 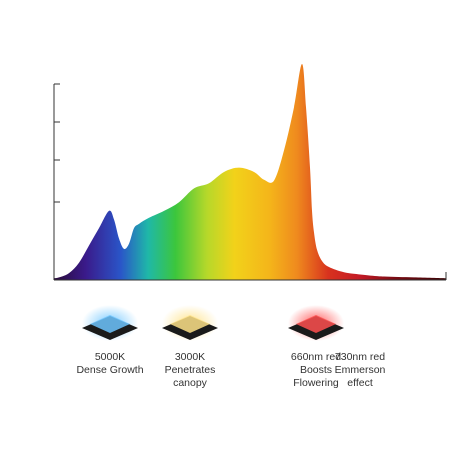 What do you see at coordinates (316, 357) in the screenshot?
I see `led-label-line: 660nm red` at bounding box center [316, 357].